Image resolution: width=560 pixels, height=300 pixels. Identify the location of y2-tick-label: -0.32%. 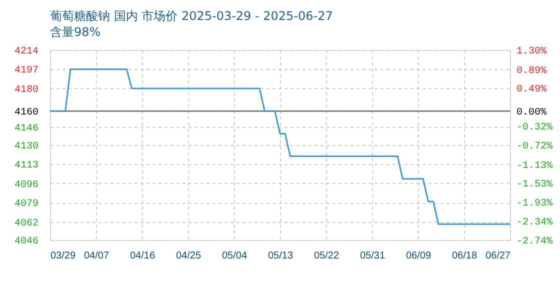
(534, 128).